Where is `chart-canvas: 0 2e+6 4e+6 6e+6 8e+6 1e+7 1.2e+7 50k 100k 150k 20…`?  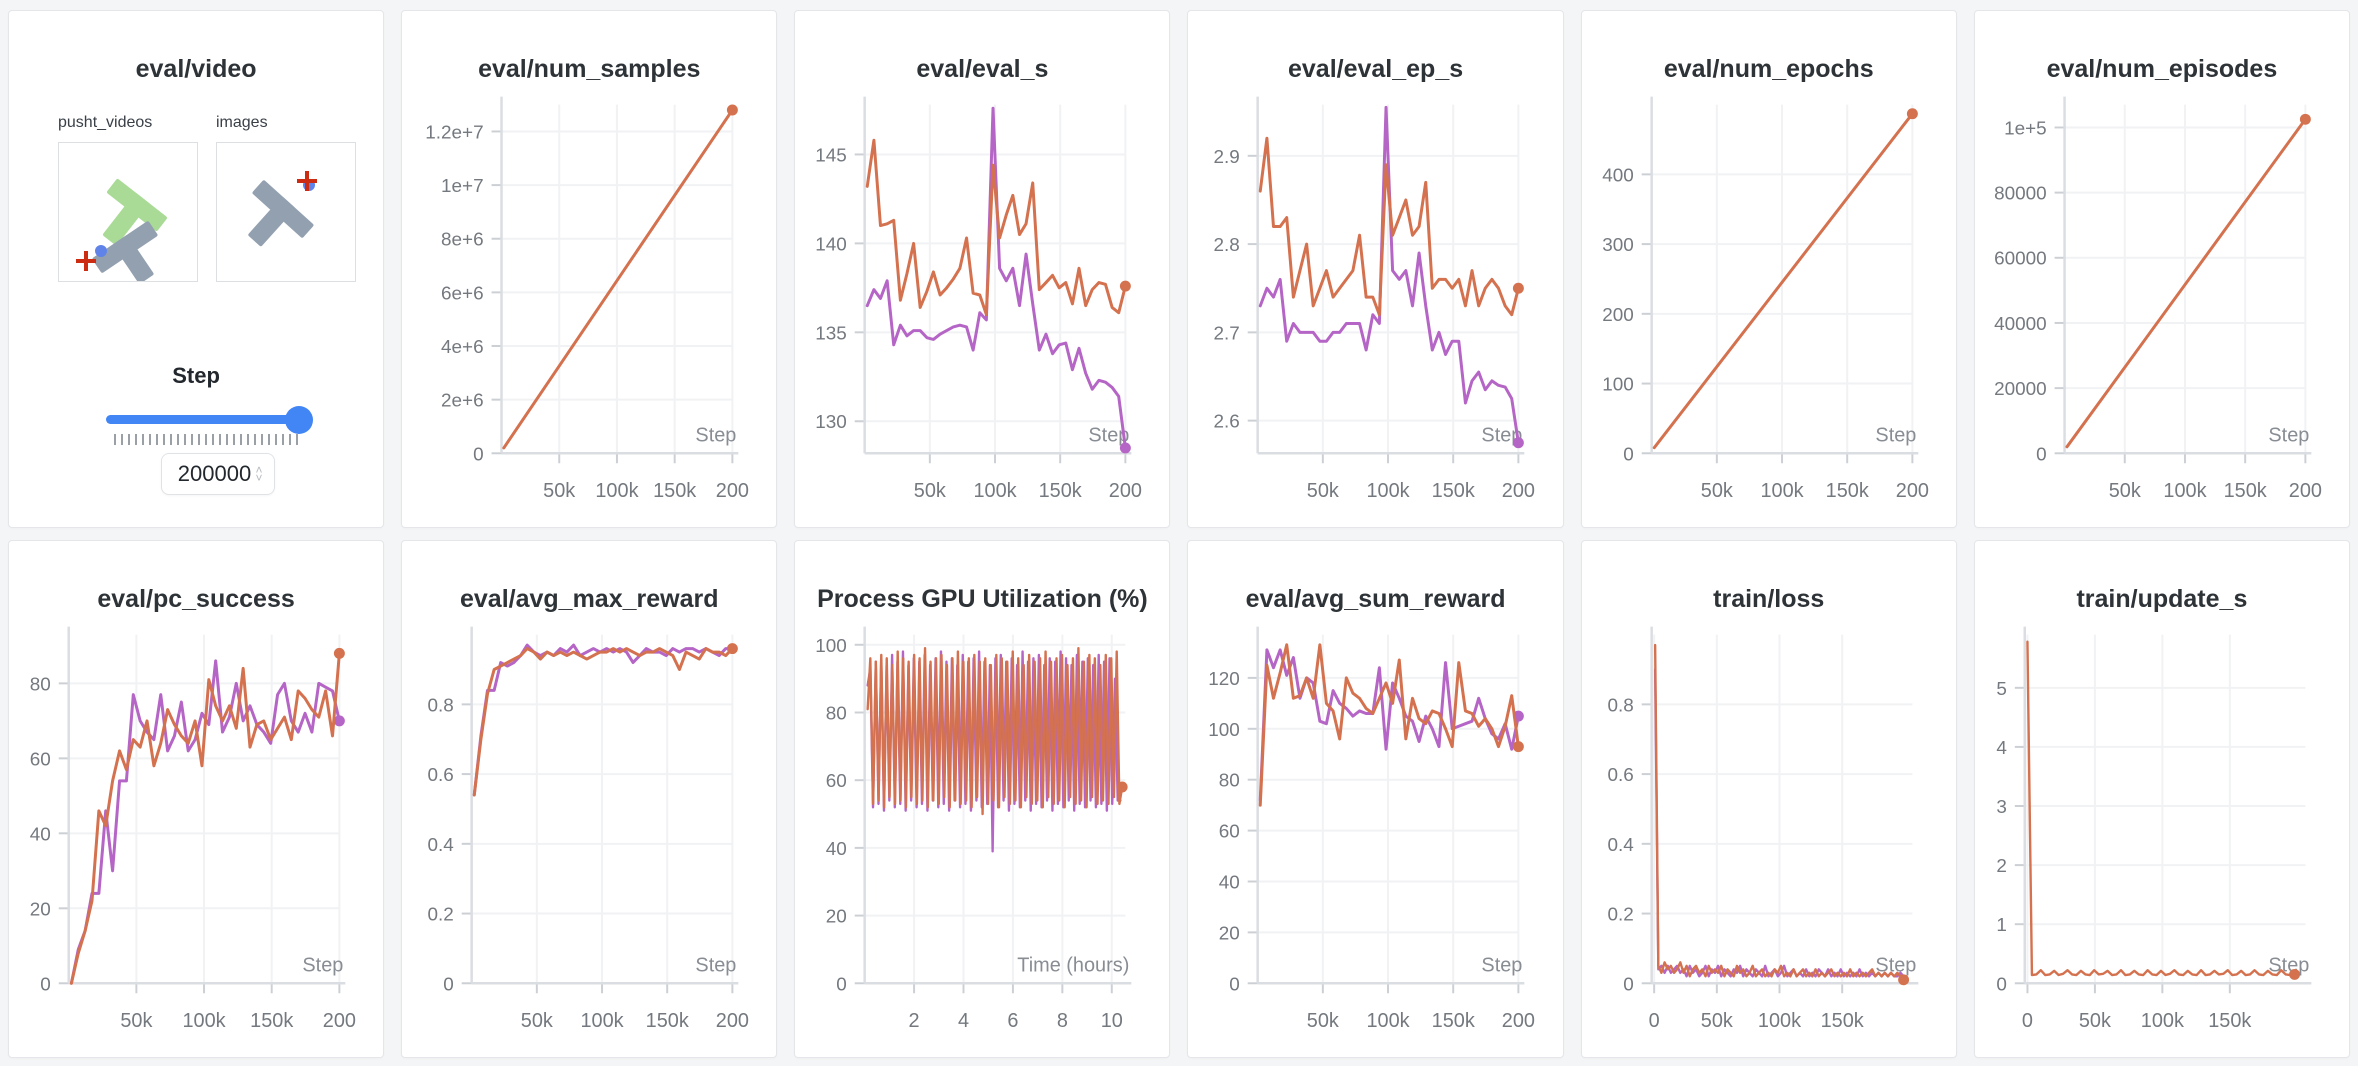 chart-canvas: 0 2e+6 4e+6 6e+6 8e+6 1e+7 1.2e+7 50k 100k 150k 20… is located at coordinates (587, 299).